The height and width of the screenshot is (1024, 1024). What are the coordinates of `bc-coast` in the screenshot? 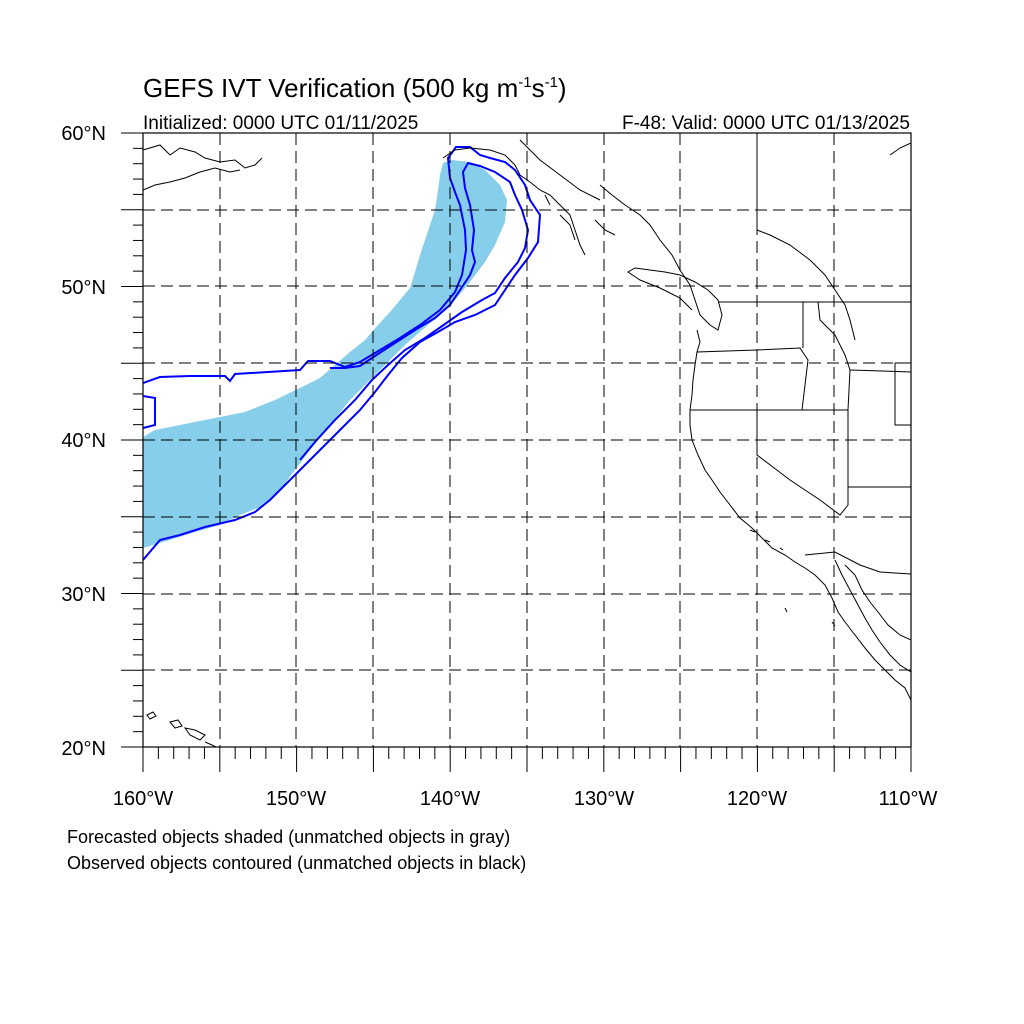 It's located at (661, 257).